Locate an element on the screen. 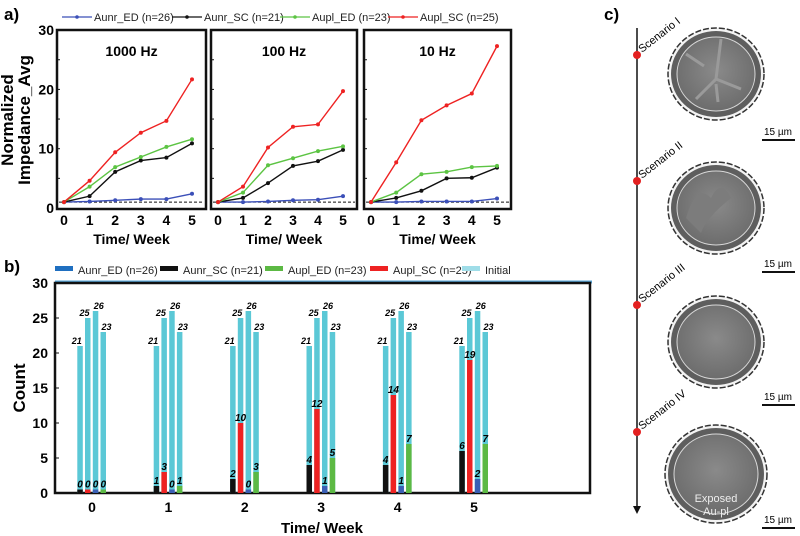 Image resolution: width=800 pixels, height=536 pixels. subplot-title: 10 Hz is located at coordinates (437, 51).